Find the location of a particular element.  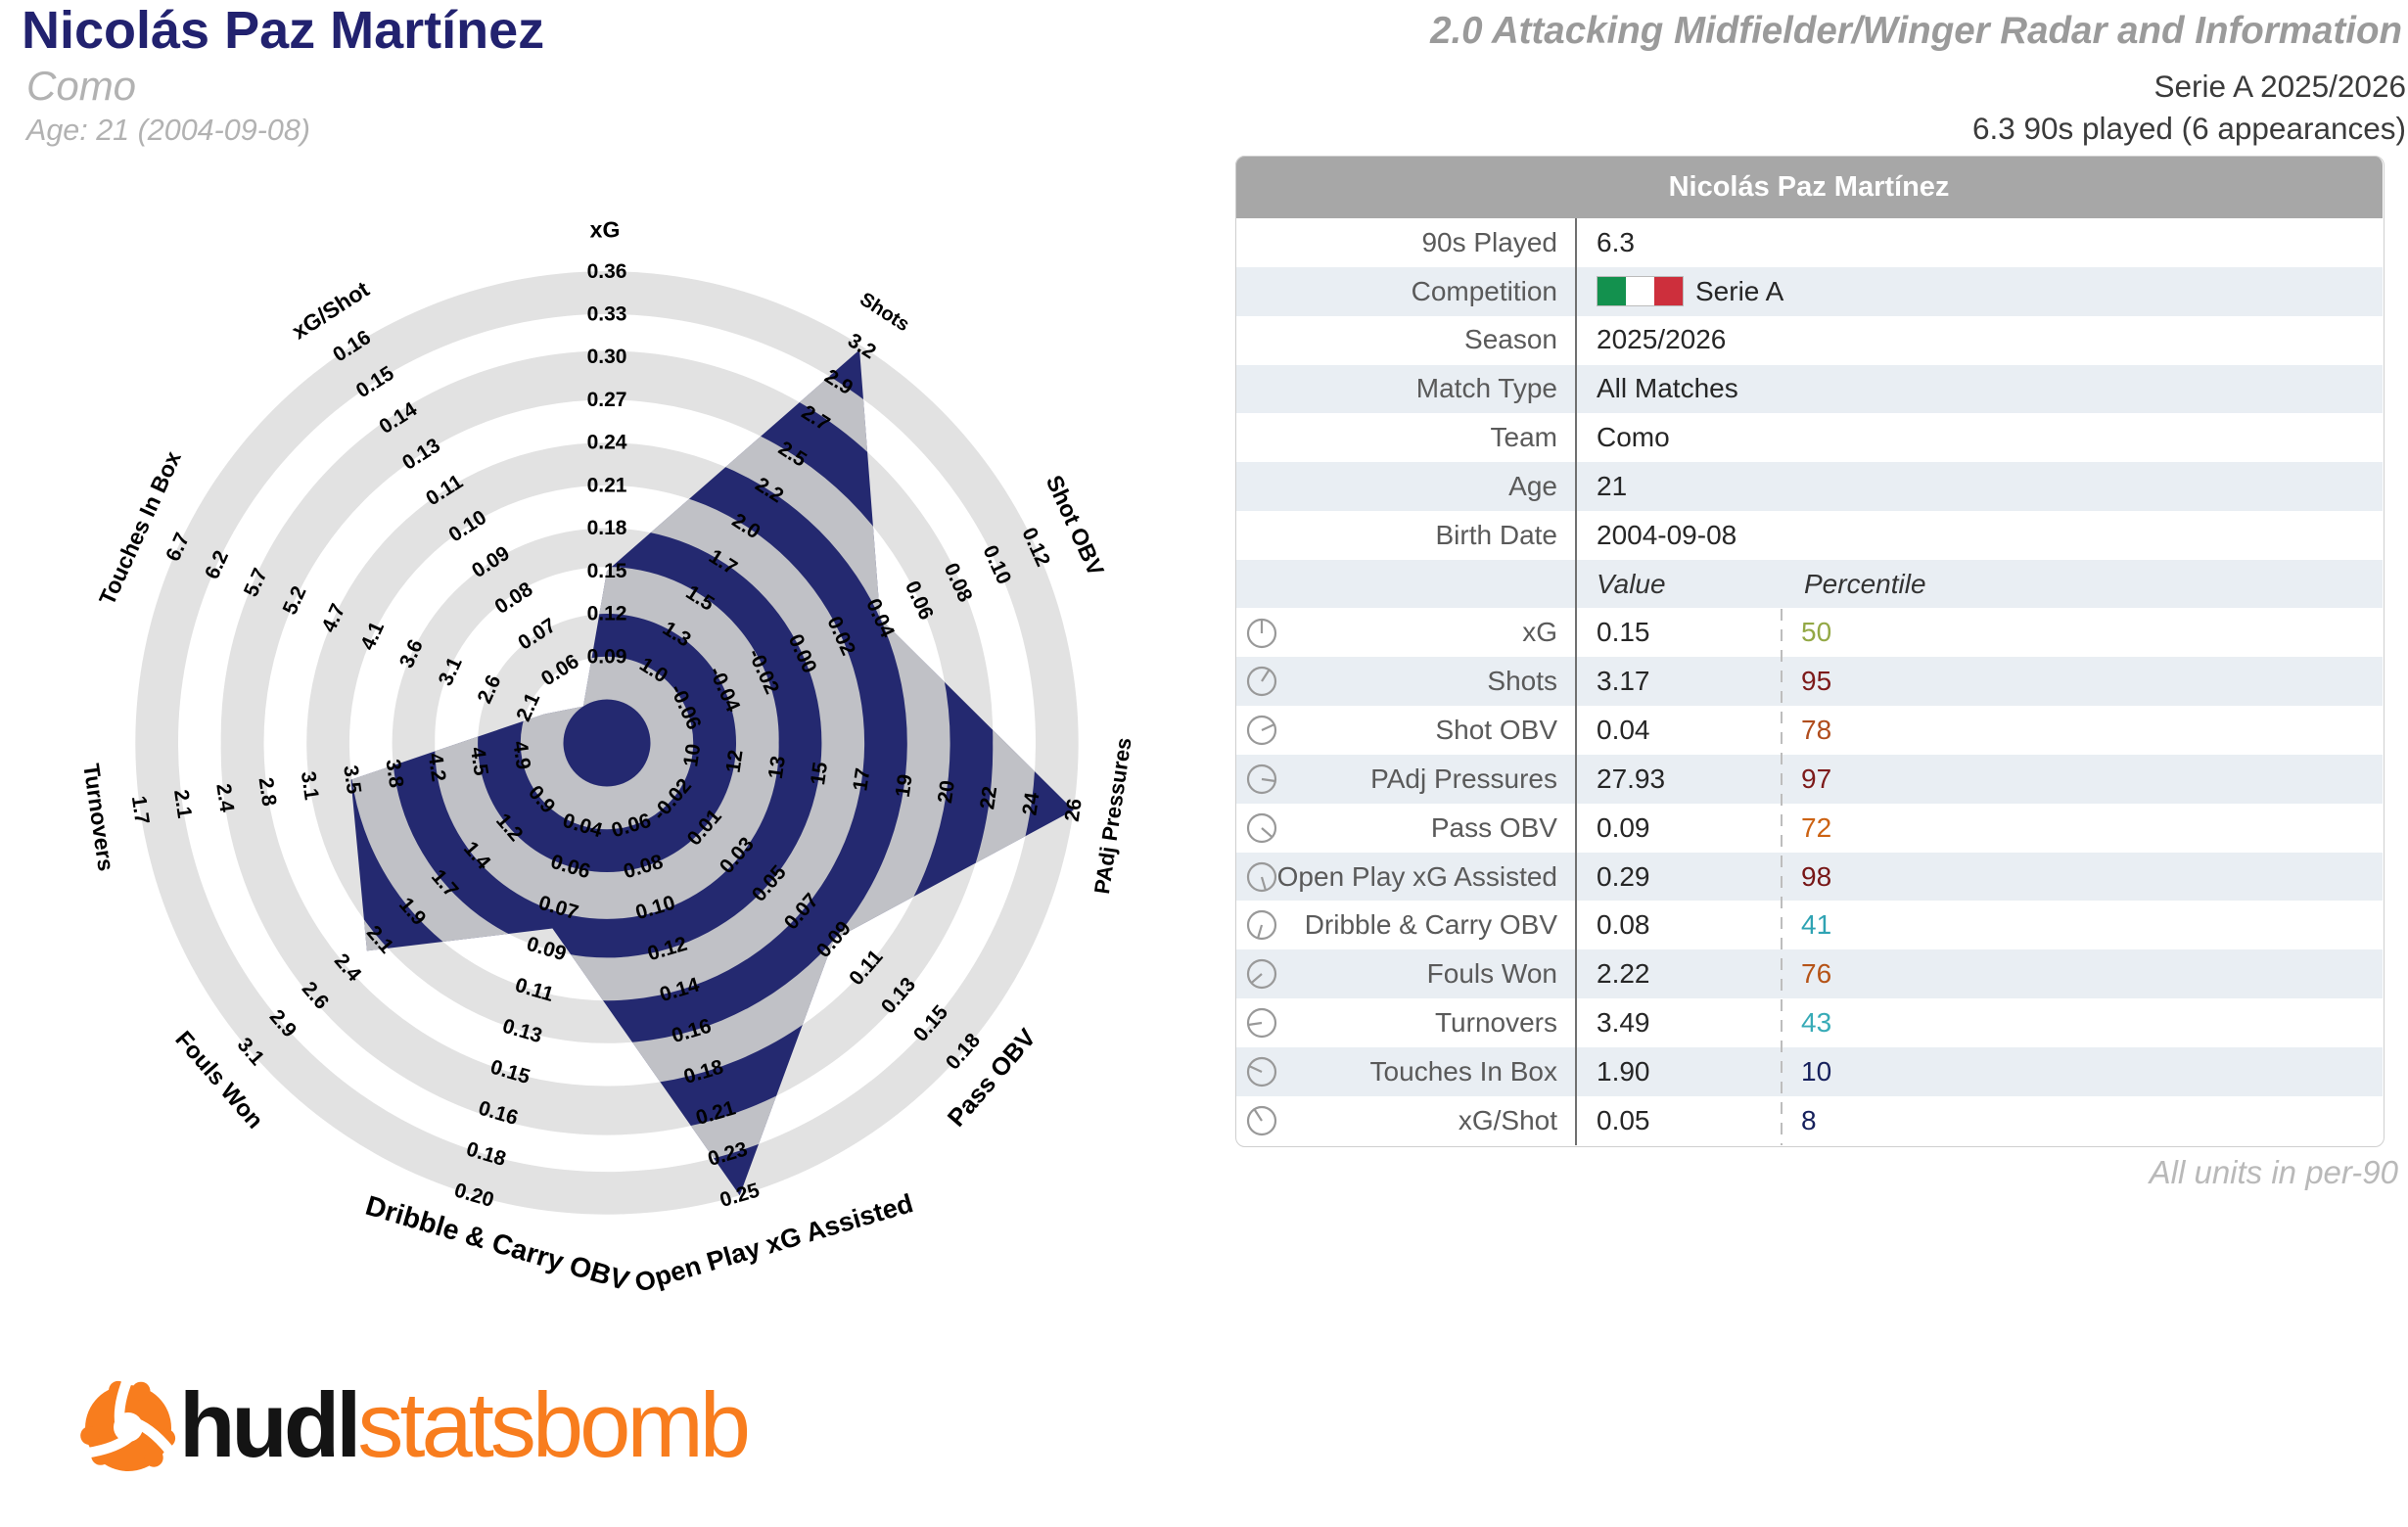

svg-text: 2.8 is located at coordinates (268, 792).